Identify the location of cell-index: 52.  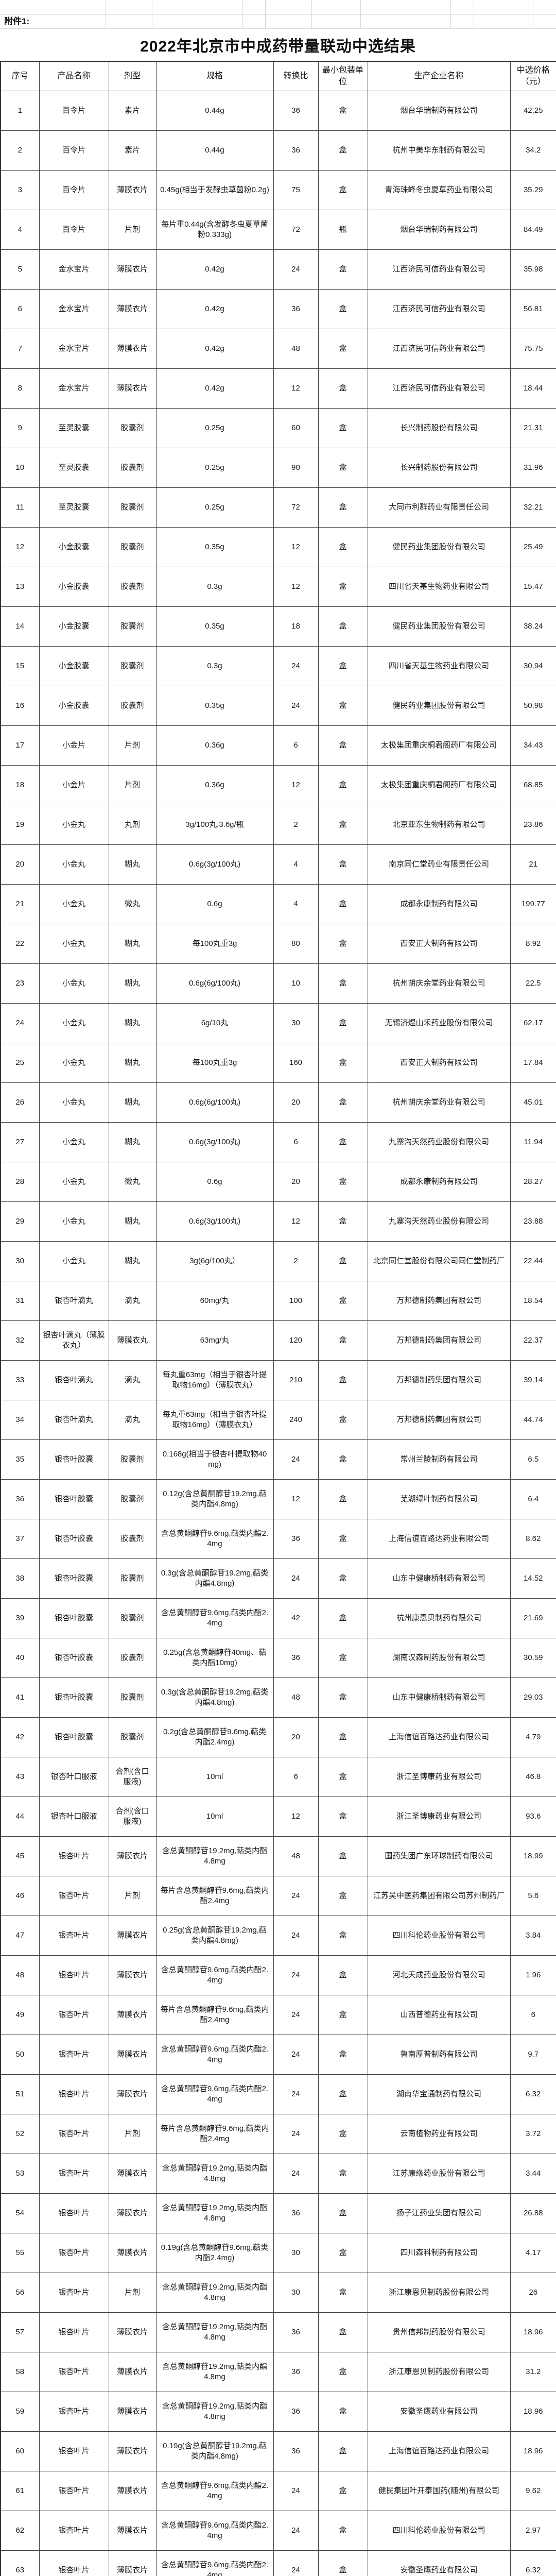
(20, 2134).